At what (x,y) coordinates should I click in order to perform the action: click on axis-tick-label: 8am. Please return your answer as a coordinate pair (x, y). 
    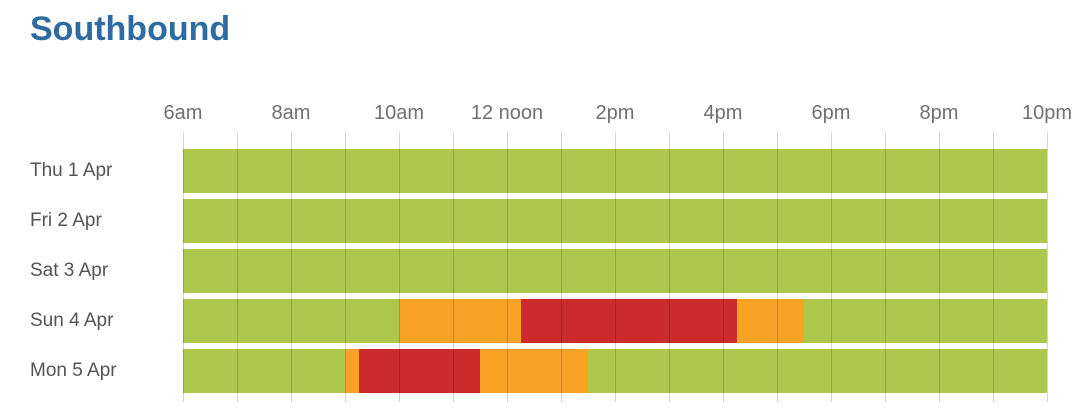
    Looking at the image, I should click on (291, 113).